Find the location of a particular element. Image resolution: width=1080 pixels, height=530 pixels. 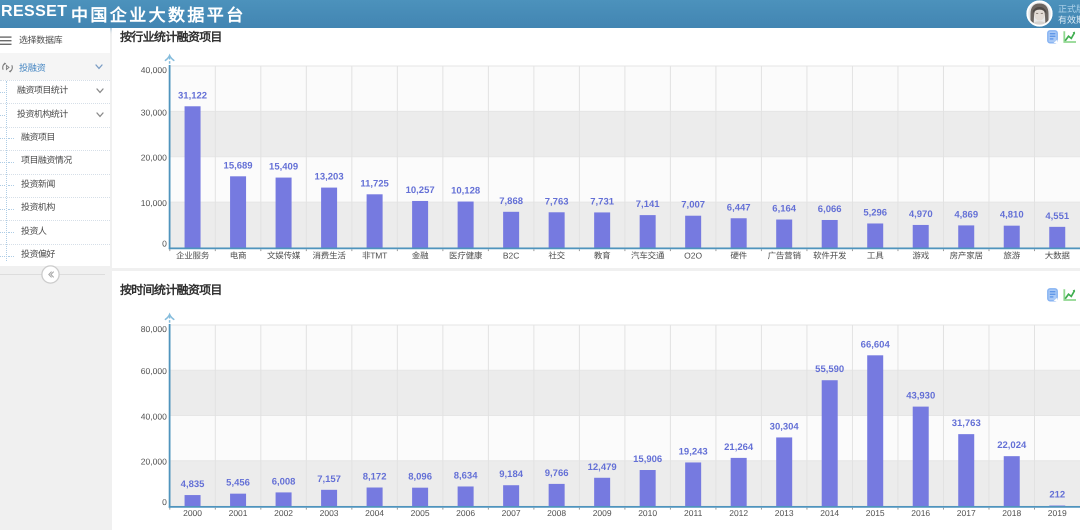

svg-text: 企业服务 is located at coordinates (193, 256).